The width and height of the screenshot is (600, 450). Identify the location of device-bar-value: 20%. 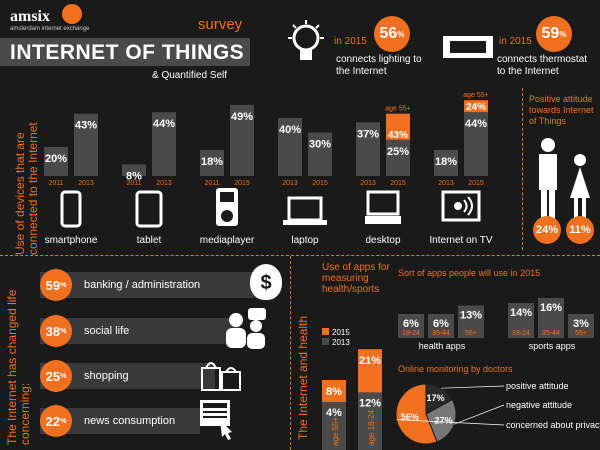
(56, 159).